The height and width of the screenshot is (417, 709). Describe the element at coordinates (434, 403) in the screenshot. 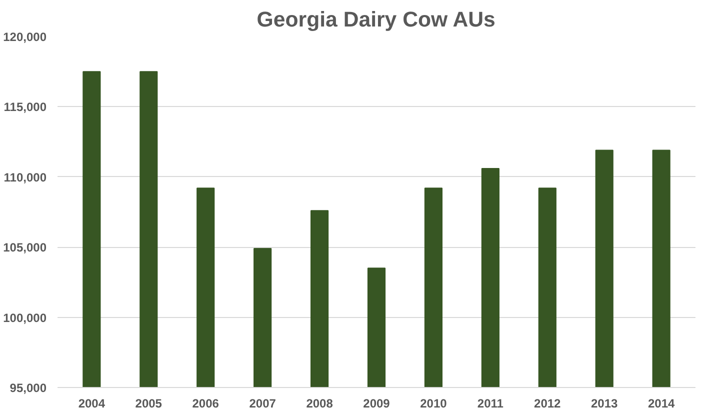

I see `x-tick-label: 2010` at that location.